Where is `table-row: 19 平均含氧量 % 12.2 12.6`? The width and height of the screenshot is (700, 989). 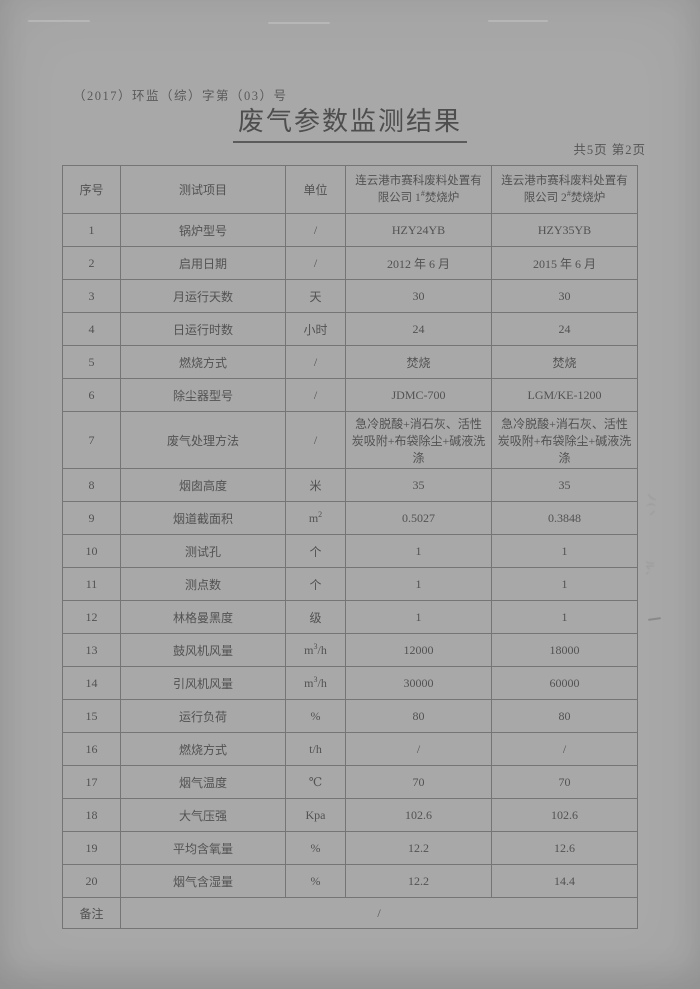
table-row: 19 平均含氧量 % 12.2 12.6 is located at coordinates (350, 848).